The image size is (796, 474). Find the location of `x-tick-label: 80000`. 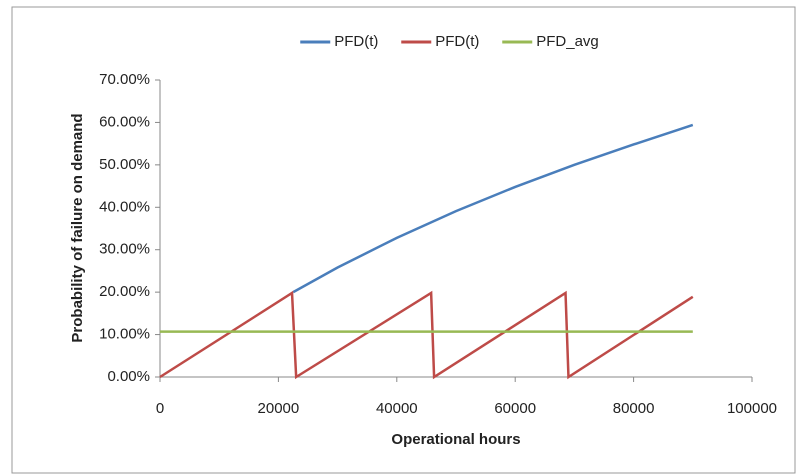

x-tick-label: 80000 is located at coordinates (634, 408).